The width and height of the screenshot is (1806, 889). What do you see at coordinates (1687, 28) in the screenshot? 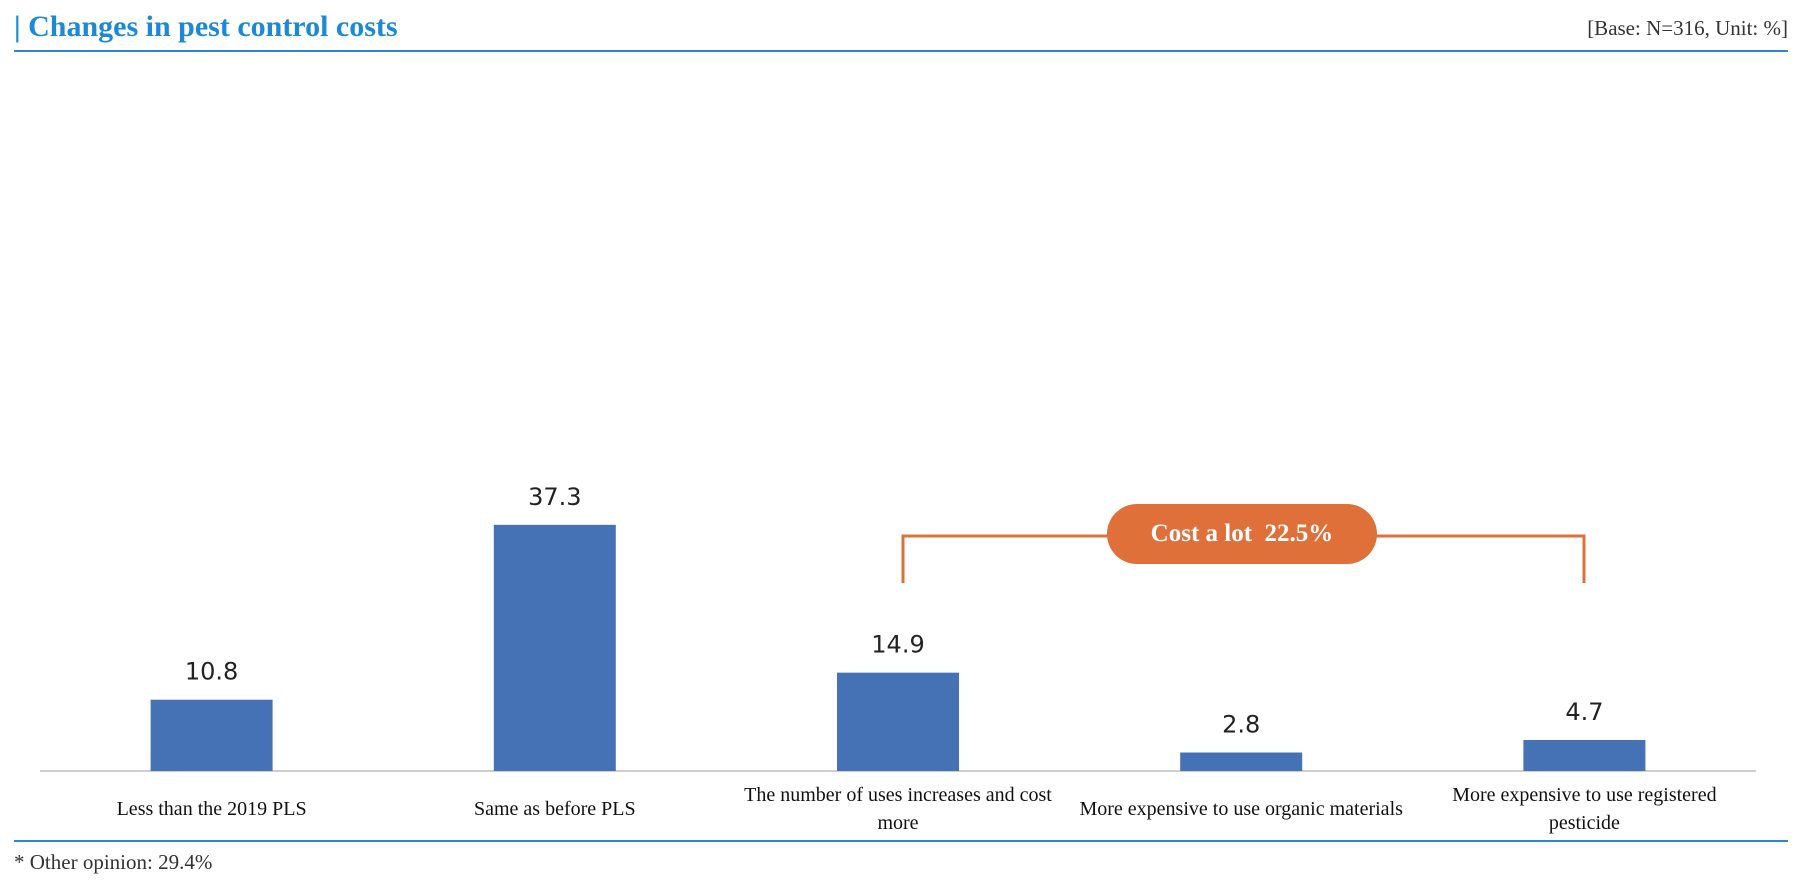
I see `base-note: [Base: N=316, Unit: %]` at bounding box center [1687, 28].